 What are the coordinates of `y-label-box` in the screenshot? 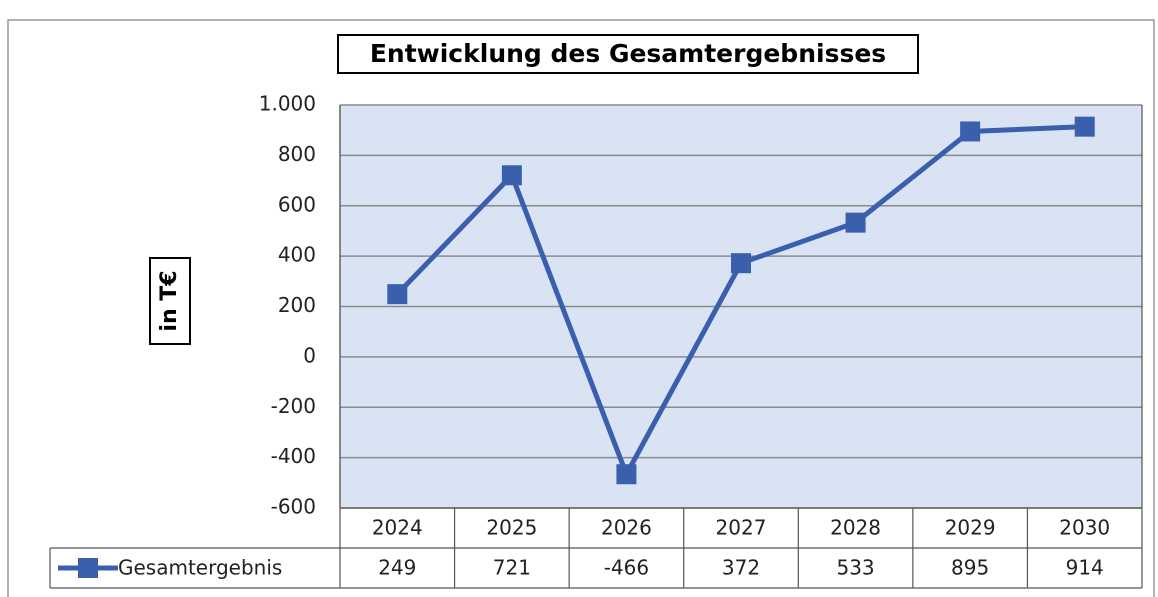 It's located at (170, 301).